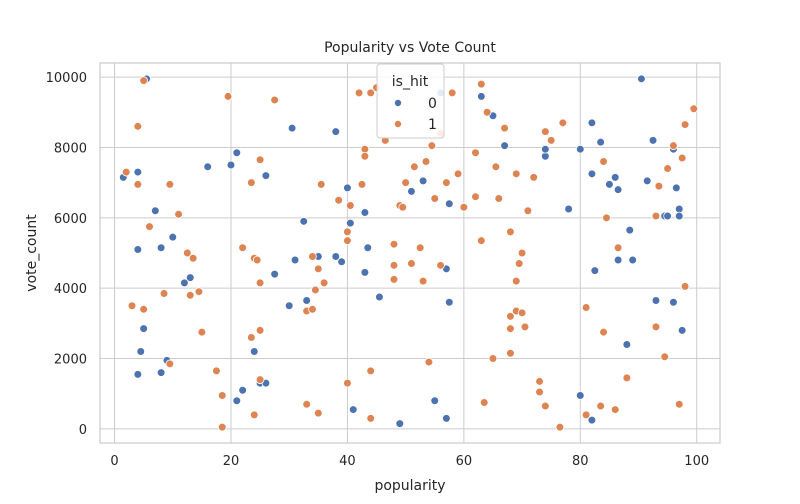 The width and height of the screenshot is (800, 504). What do you see at coordinates (70, 148) in the screenshot?
I see `y-tick-label: 8000` at bounding box center [70, 148].